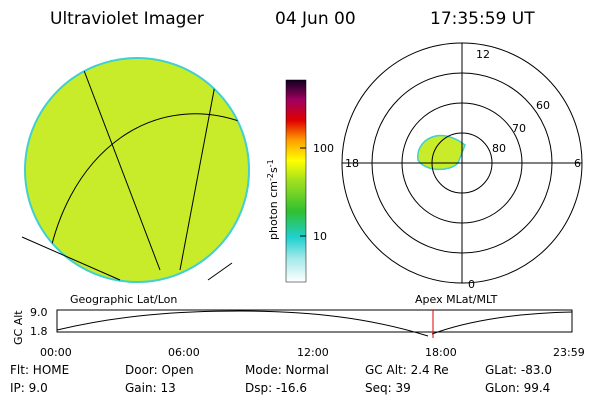 This screenshot has width=600, height=400. Describe the element at coordinates (519, 128) in the screenshot. I see `lat-label: 70` at that location.